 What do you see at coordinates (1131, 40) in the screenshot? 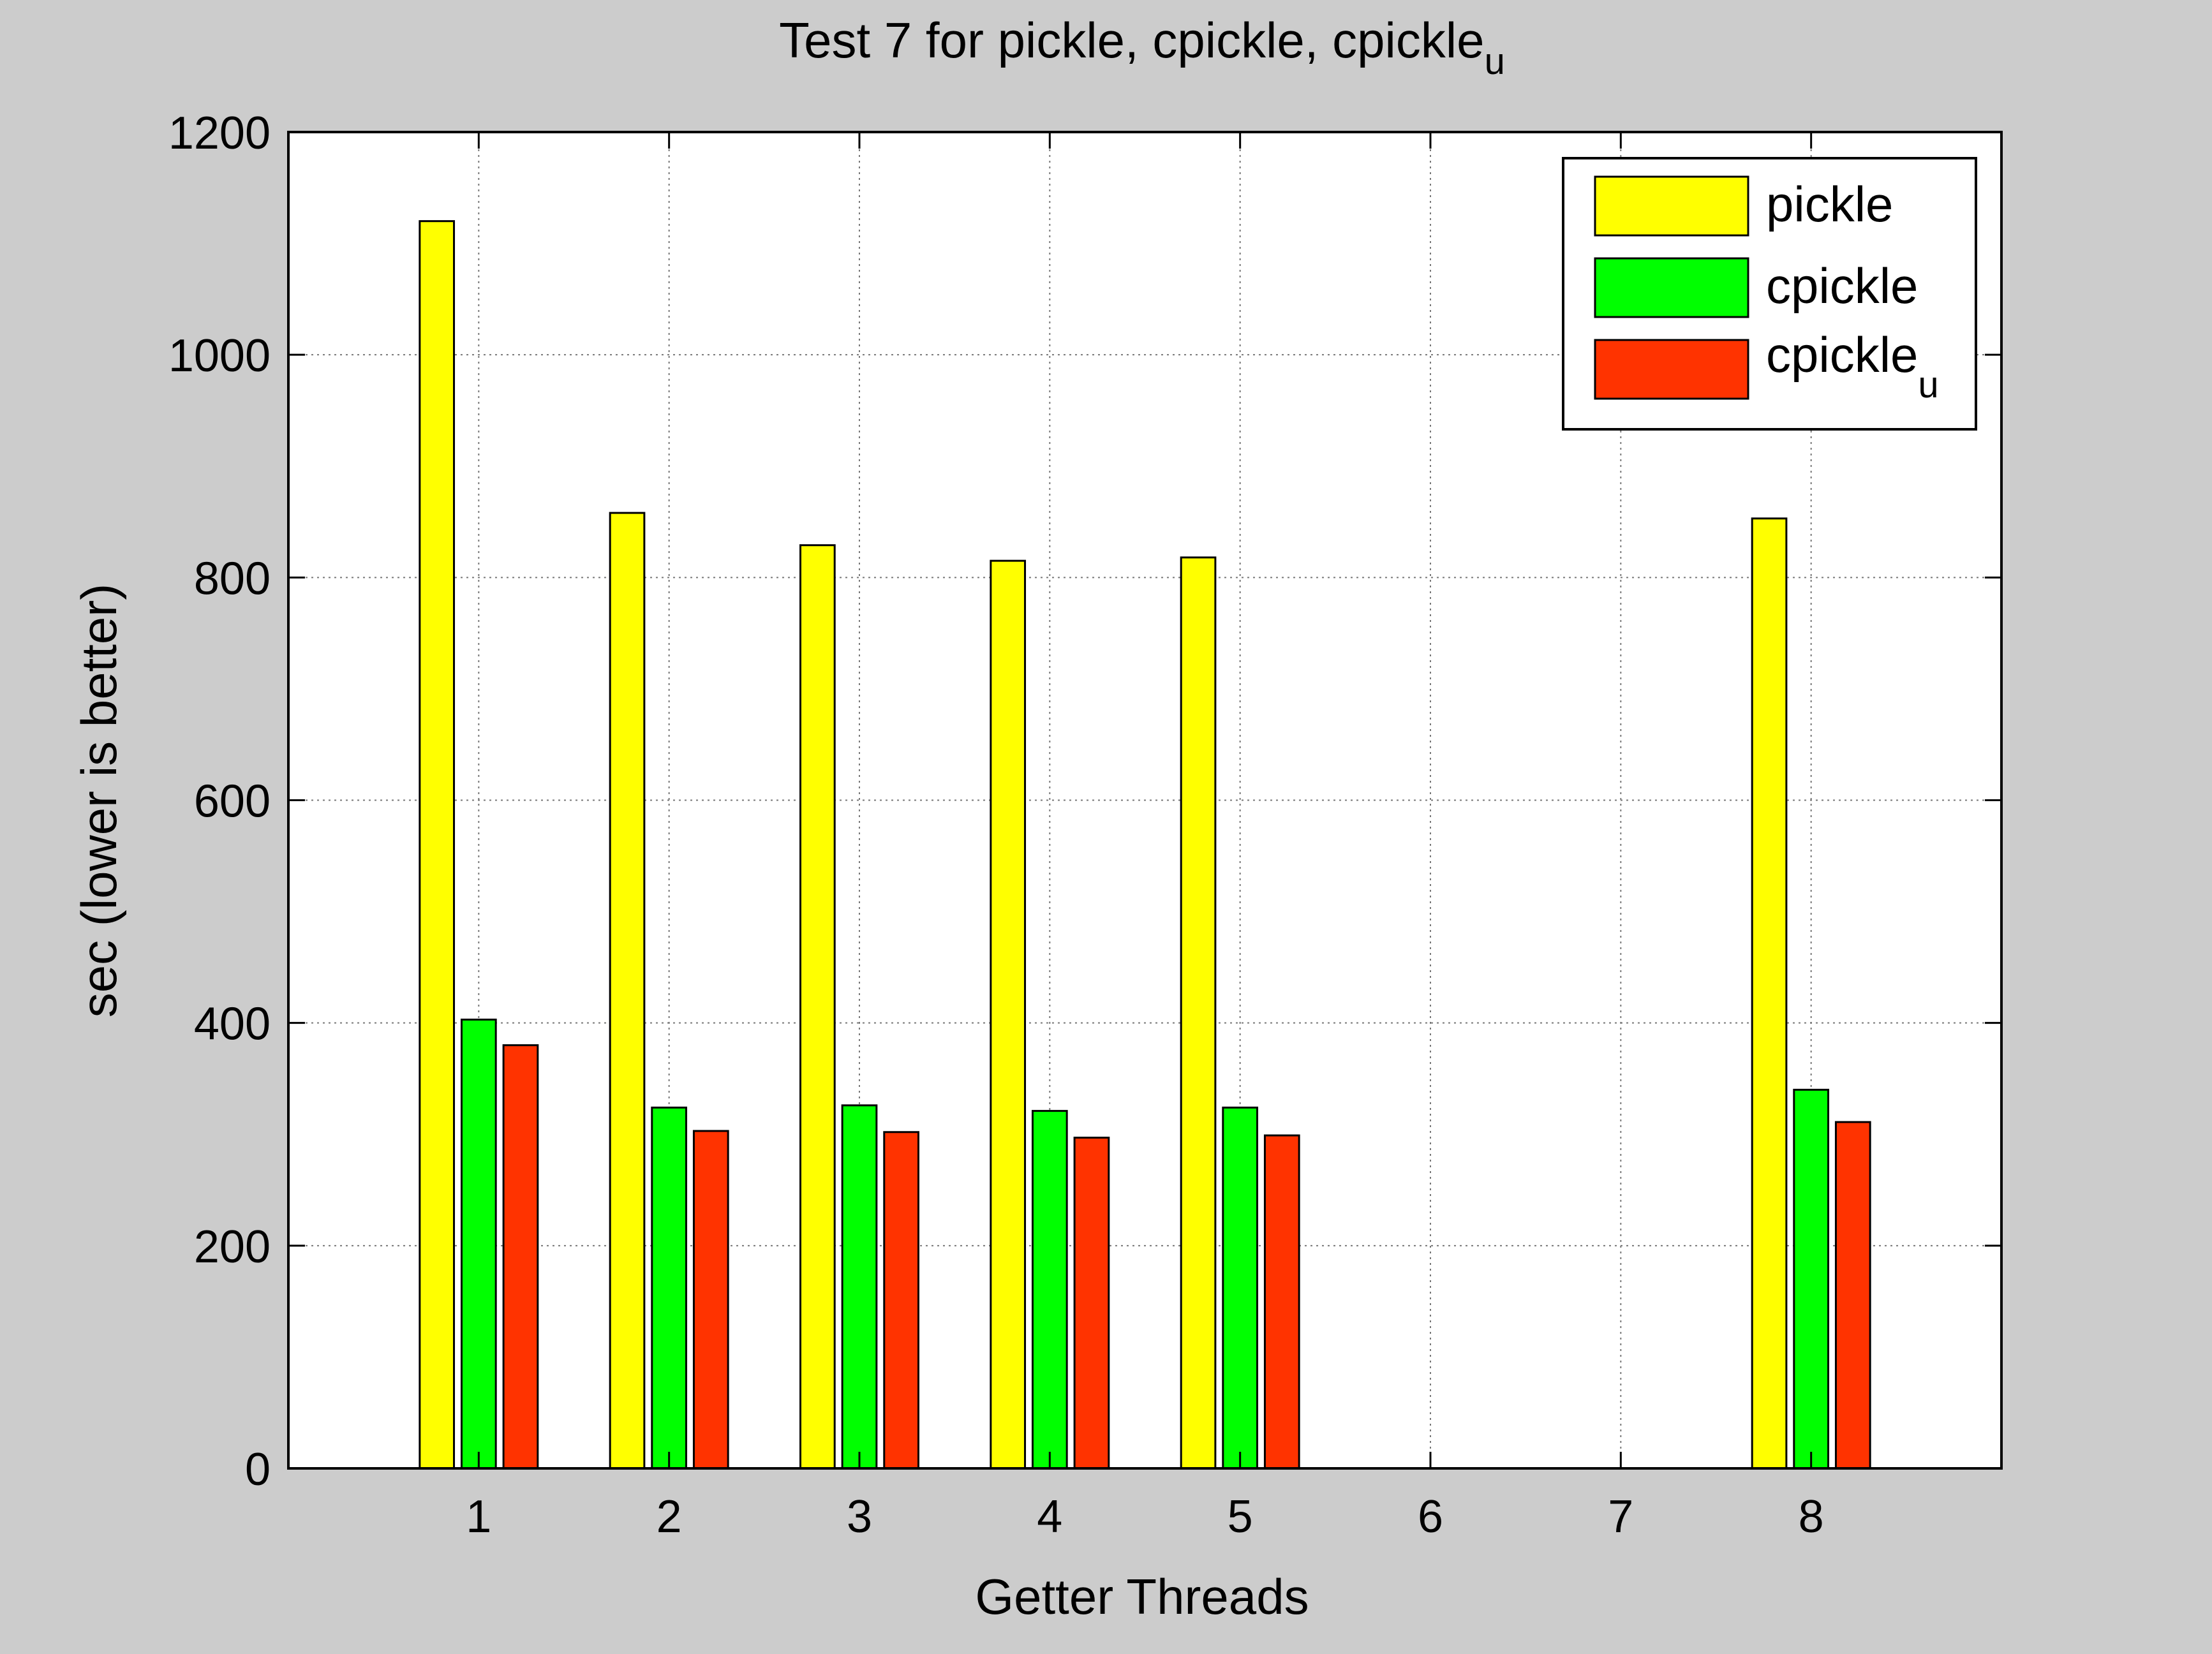
I see `chart-title-text: Test 7 for pickle, cpickle, cpickle` at bounding box center [1131, 40].